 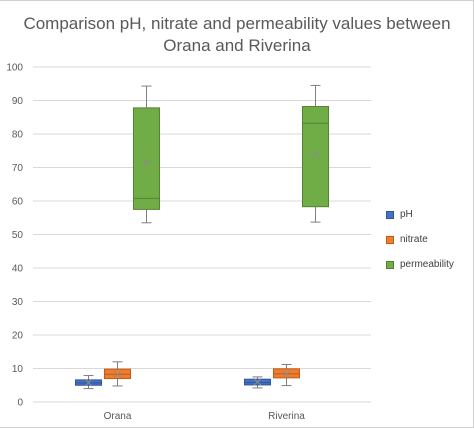 I want to click on legend: pH nitrate permeability, so click(x=420, y=246).